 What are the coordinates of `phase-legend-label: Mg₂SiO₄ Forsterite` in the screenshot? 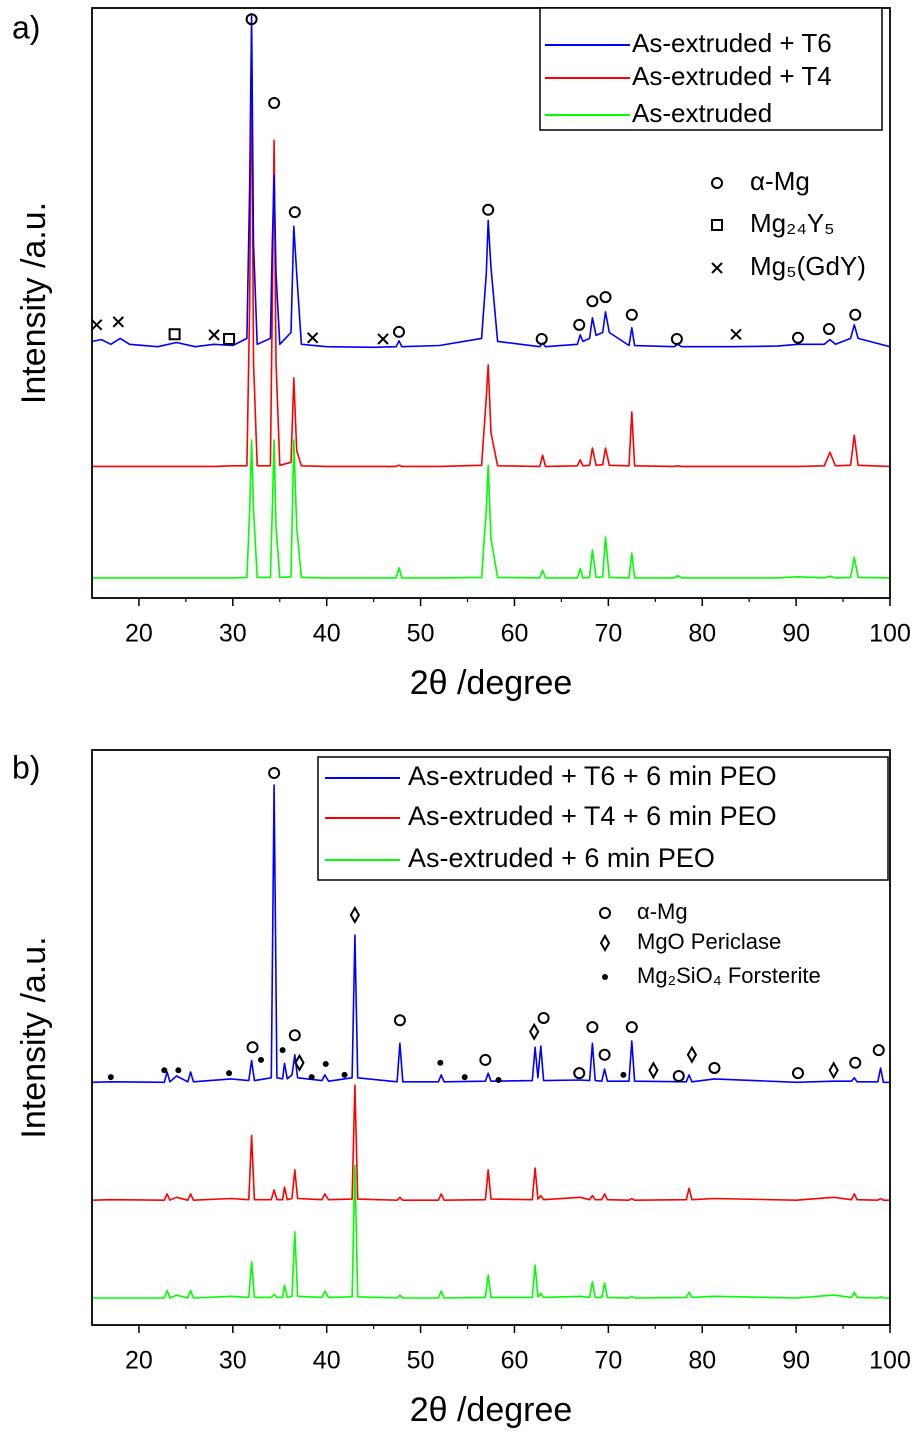 It's located at (729, 975).